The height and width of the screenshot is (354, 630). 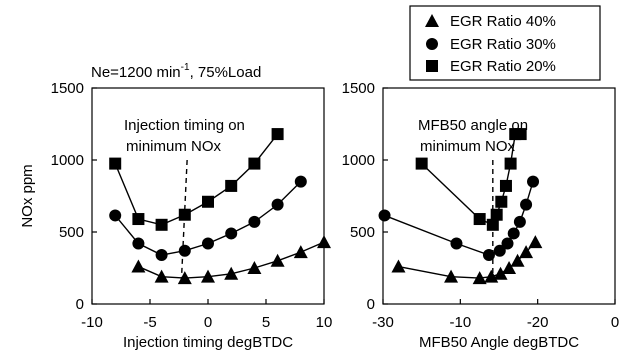 What do you see at coordinates (538, 322) in the screenshot?
I see `x-tick-label: -20` at bounding box center [538, 322].